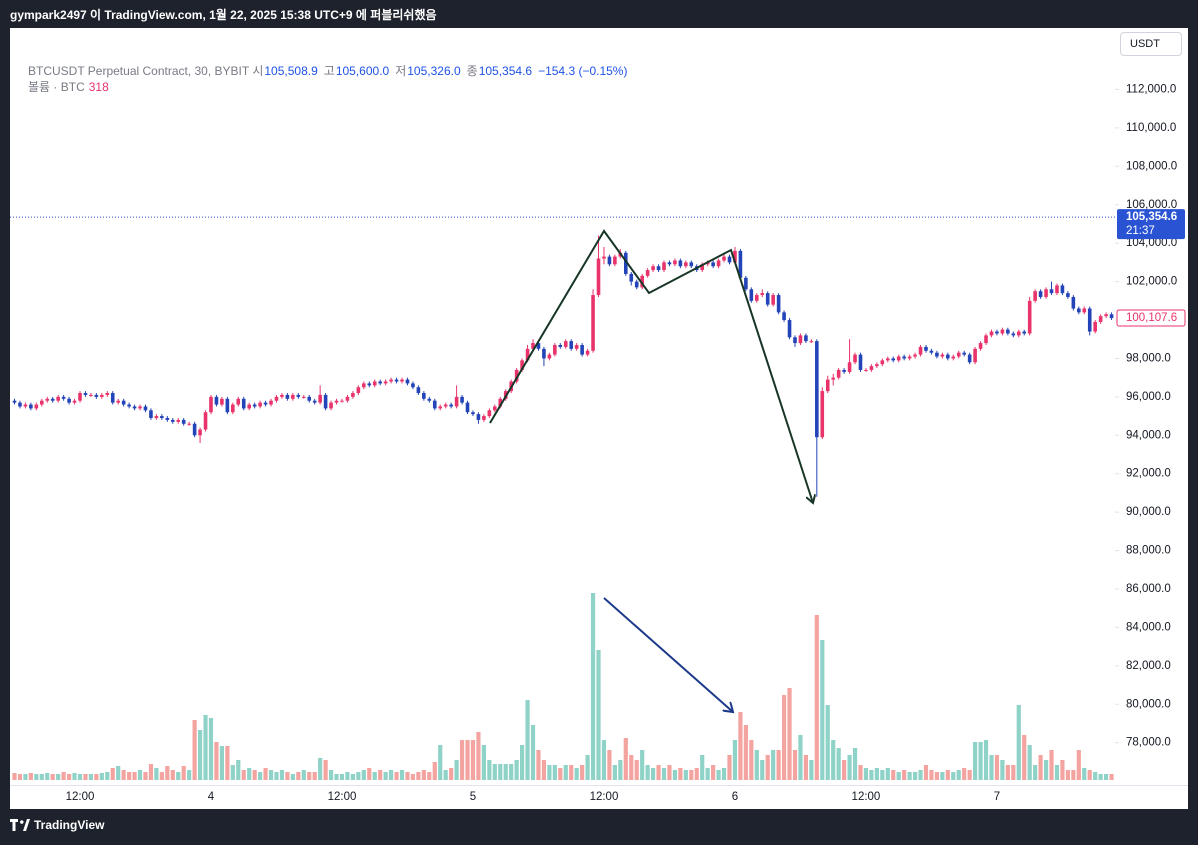 Image resolution: width=1198 pixels, height=845 pixels. What do you see at coordinates (1151, 217) in the screenshot?
I see `last-price-label: 105,354.6` at bounding box center [1151, 217].